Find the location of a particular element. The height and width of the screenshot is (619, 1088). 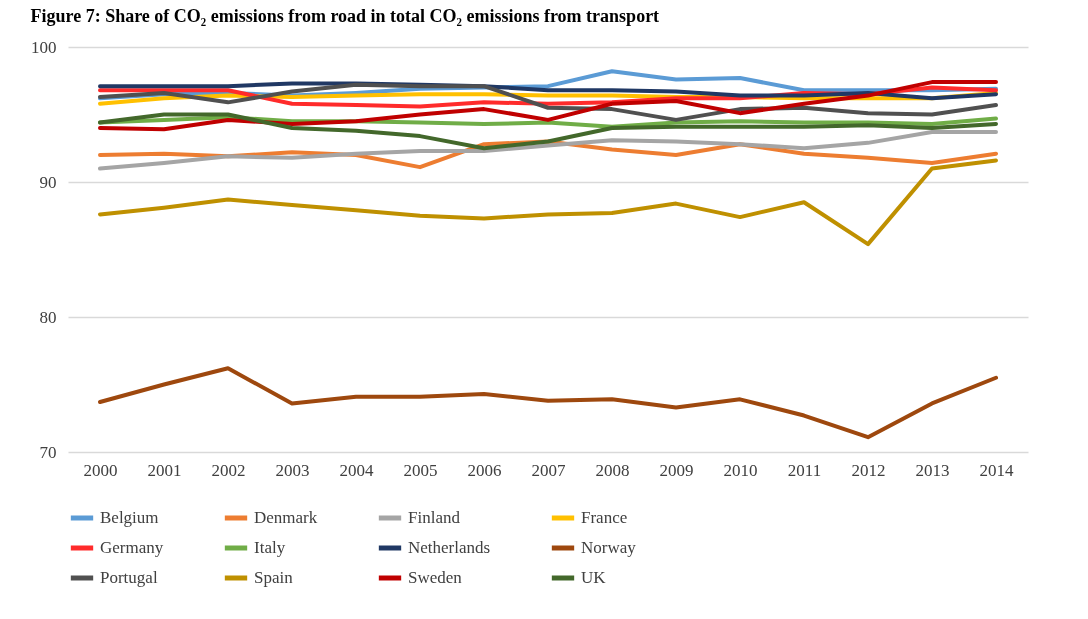

x-tick-label: 2005 is located at coordinates (420, 470).